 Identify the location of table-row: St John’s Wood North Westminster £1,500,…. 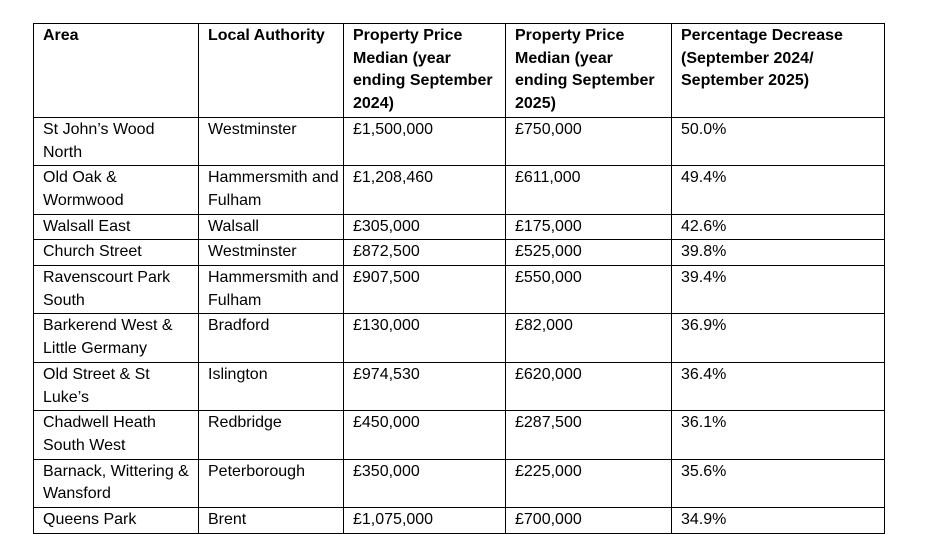
(459, 141).